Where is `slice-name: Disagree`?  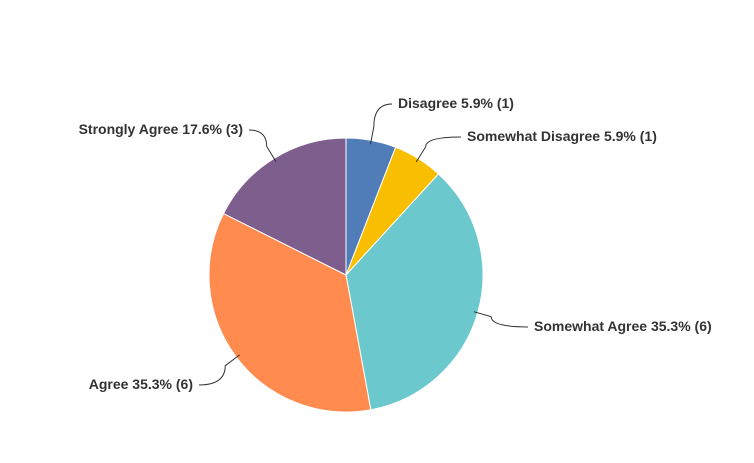
slice-name: Disagree is located at coordinates (427, 103).